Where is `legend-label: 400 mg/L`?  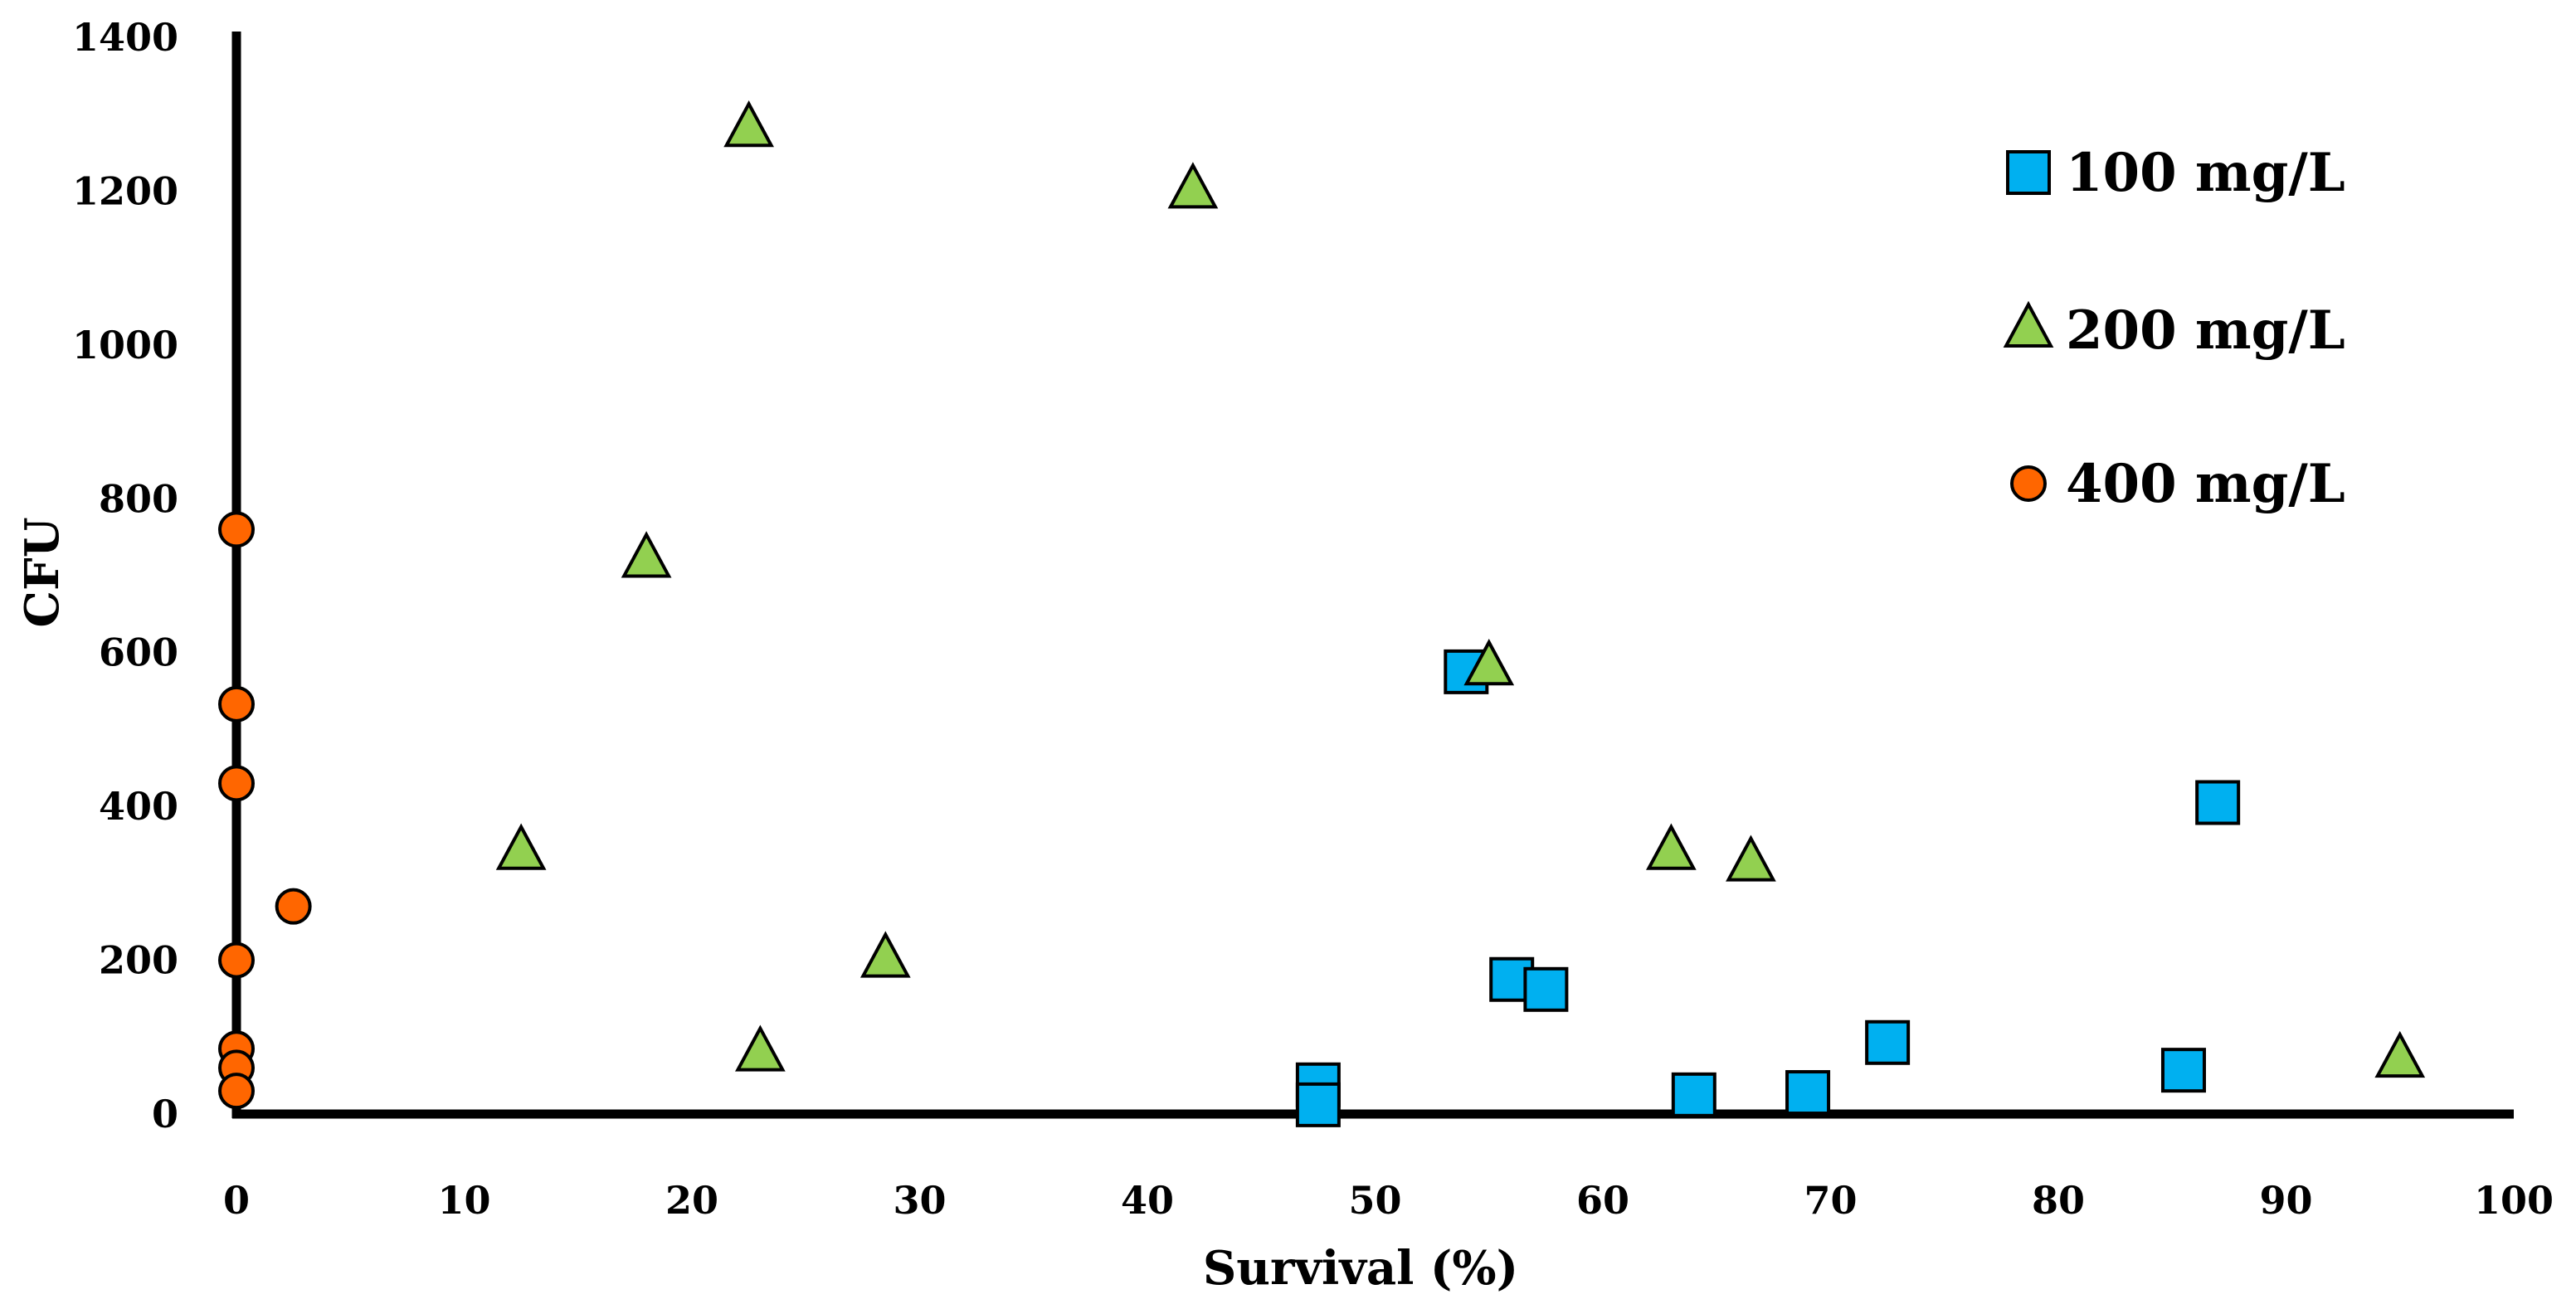
legend-label: 400 mg/L is located at coordinates (2205, 484).